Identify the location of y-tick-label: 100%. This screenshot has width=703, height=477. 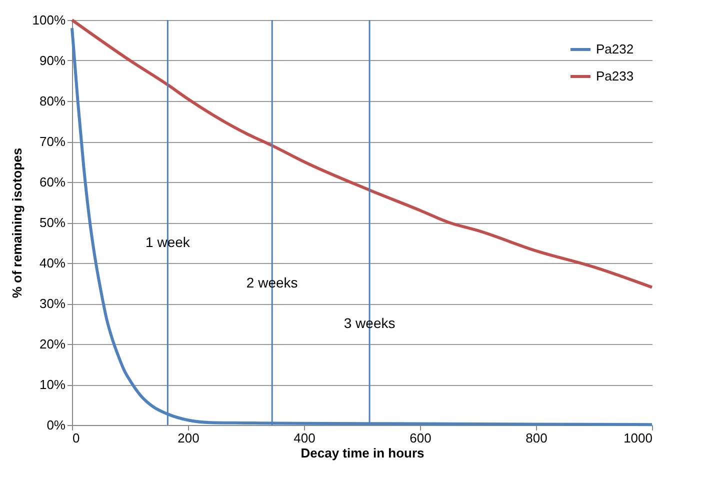
(49, 20).